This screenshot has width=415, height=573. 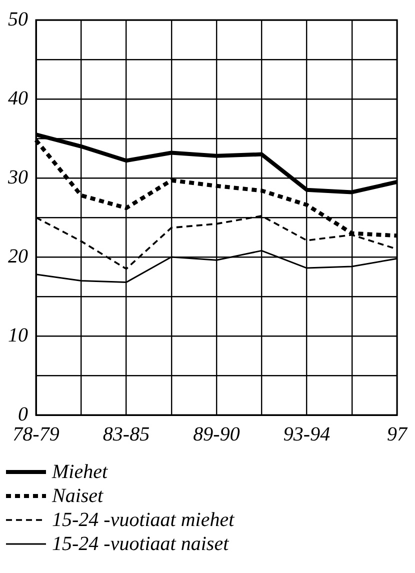 What do you see at coordinates (216, 434) in the screenshot?
I see `x-tick-label: 89-90` at bounding box center [216, 434].